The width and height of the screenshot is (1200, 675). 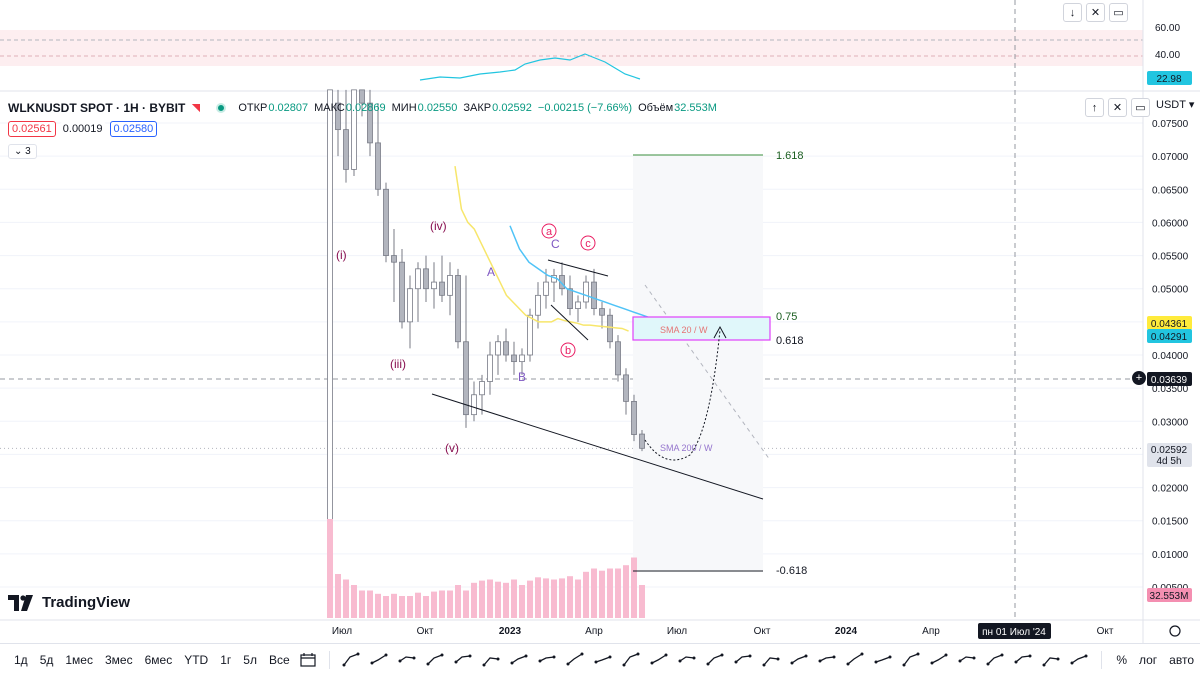 I want to click on price-tick-label: 0.03000, so click(x=1170, y=422).